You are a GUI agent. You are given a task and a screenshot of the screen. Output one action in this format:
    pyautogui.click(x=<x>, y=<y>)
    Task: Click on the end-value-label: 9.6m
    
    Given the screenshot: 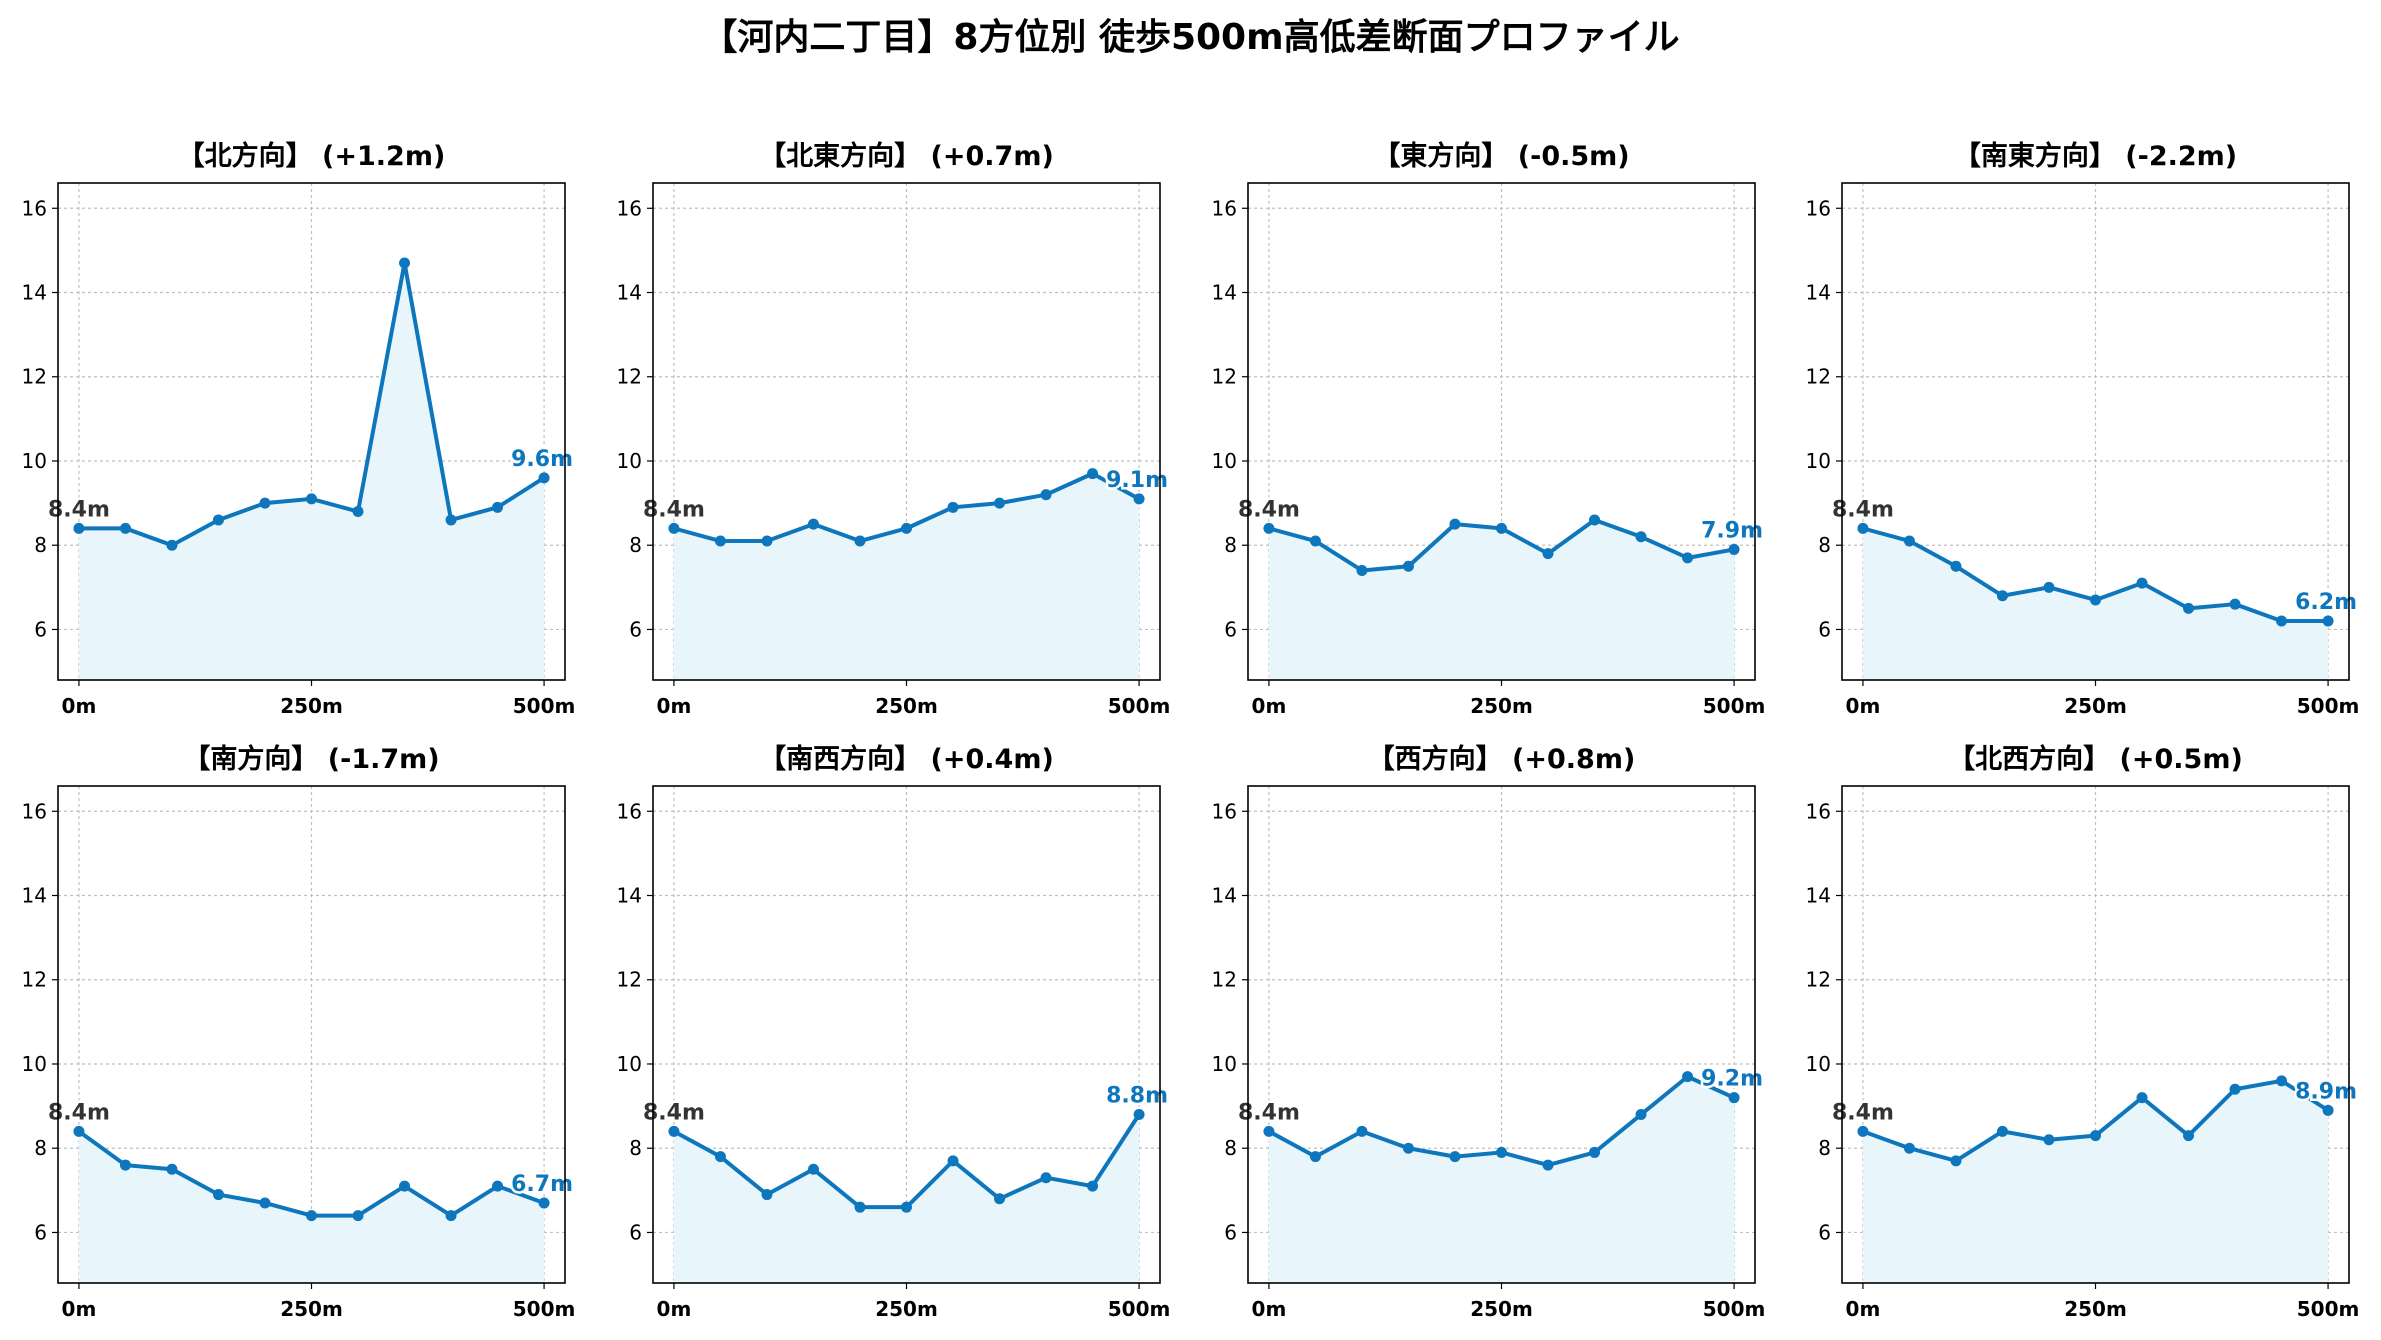 What is the action you would take?
    pyautogui.click(x=542, y=459)
    